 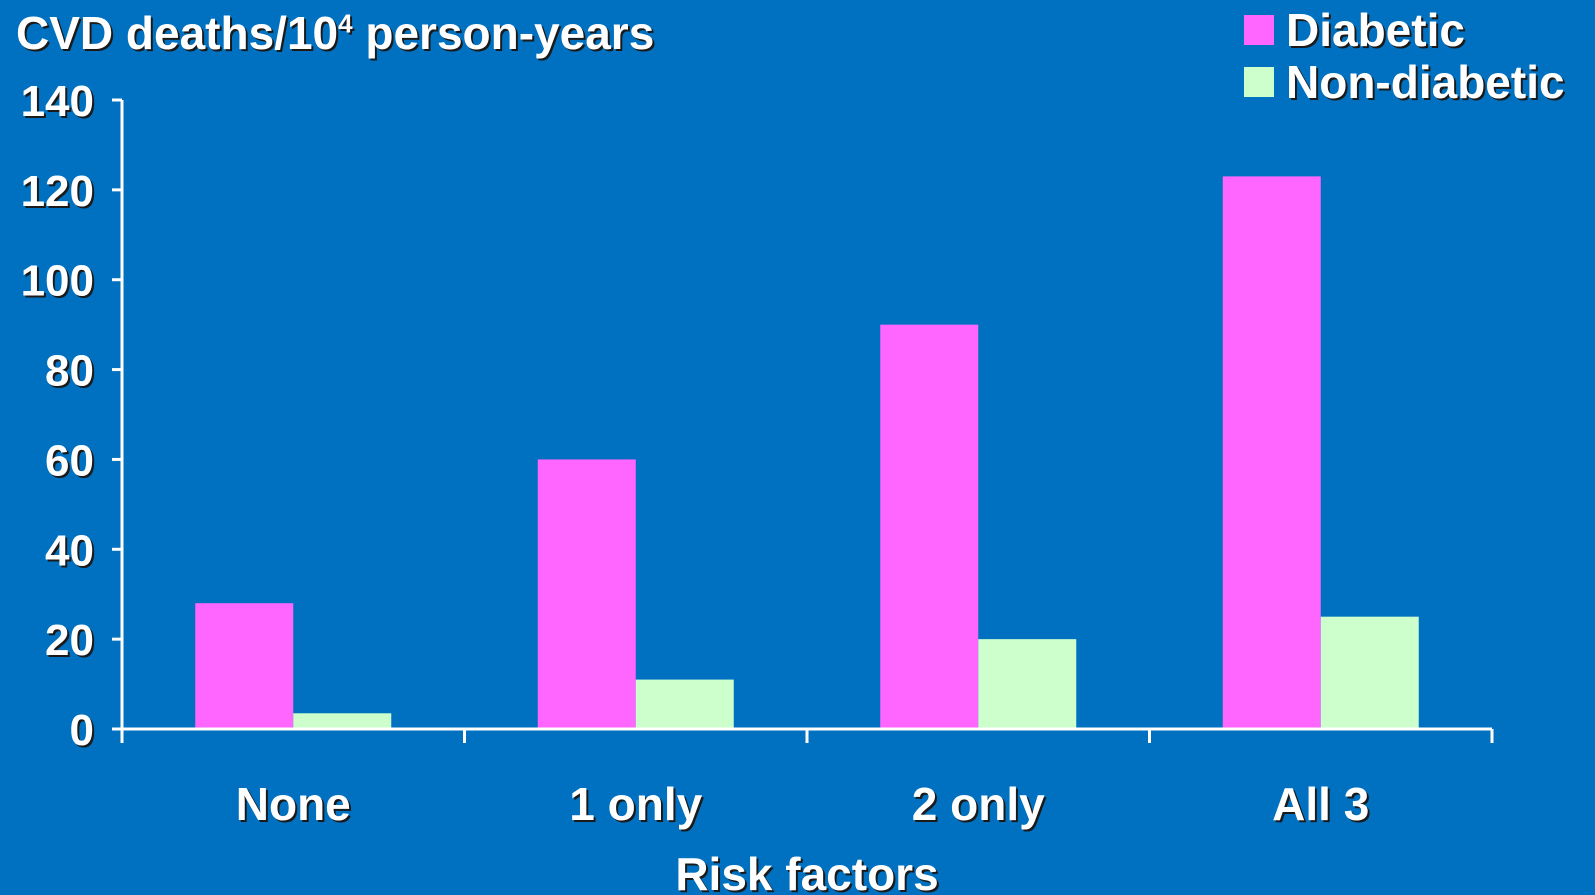 I want to click on y-tick-label-shadow: 100, so click(x=59, y=283).